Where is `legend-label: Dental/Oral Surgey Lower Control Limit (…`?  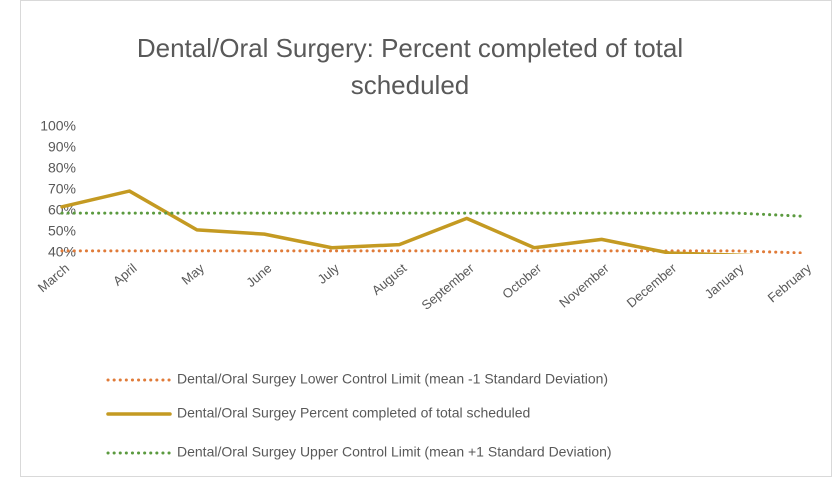
legend-label: Dental/Oral Surgey Lower Control Limit (… is located at coordinates (392, 379).